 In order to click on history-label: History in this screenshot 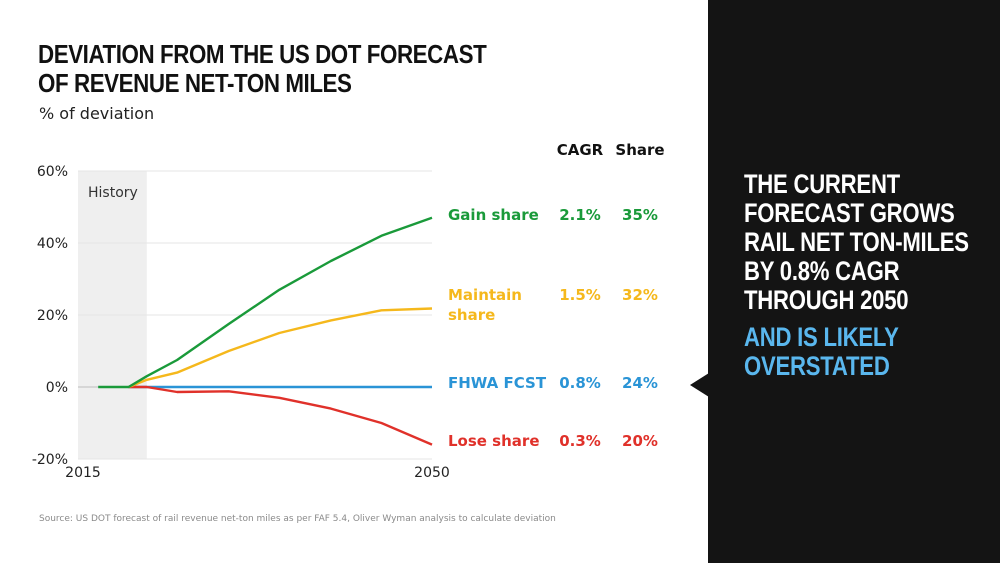, I will do `click(113, 193)`.